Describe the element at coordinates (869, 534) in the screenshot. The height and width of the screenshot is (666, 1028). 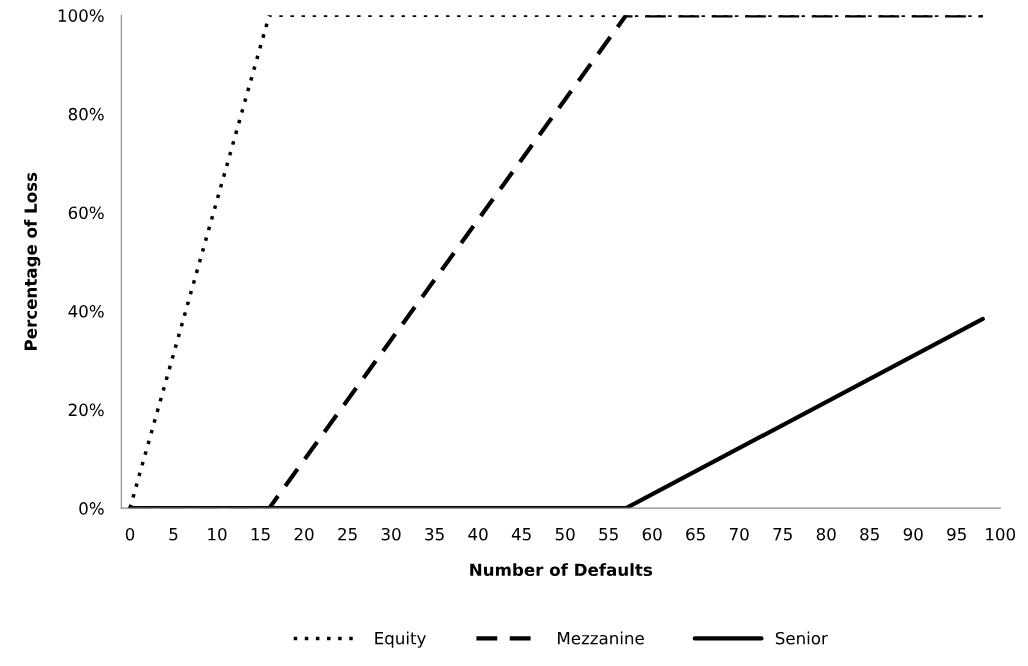
I see `x-tick-label: 85` at that location.